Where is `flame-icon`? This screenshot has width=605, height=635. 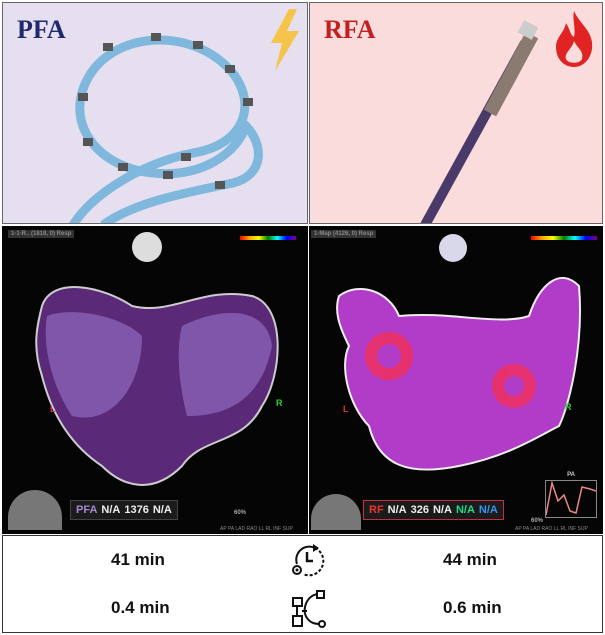
flame-icon is located at coordinates (574, 39).